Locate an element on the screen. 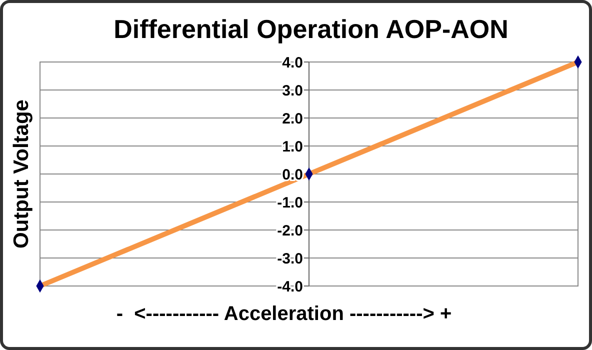 This screenshot has width=592, height=350. y-tick-label: 2.0 is located at coordinates (292, 119).